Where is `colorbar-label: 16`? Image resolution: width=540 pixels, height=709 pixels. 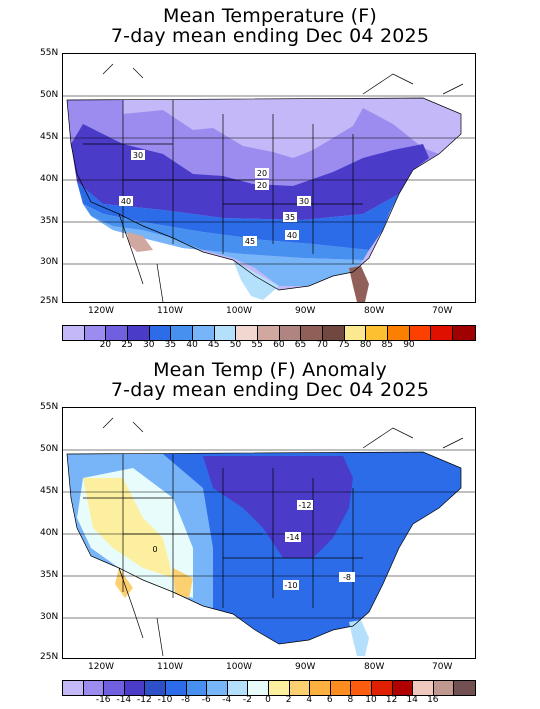 colorbar-label: 16 is located at coordinates (433, 700).